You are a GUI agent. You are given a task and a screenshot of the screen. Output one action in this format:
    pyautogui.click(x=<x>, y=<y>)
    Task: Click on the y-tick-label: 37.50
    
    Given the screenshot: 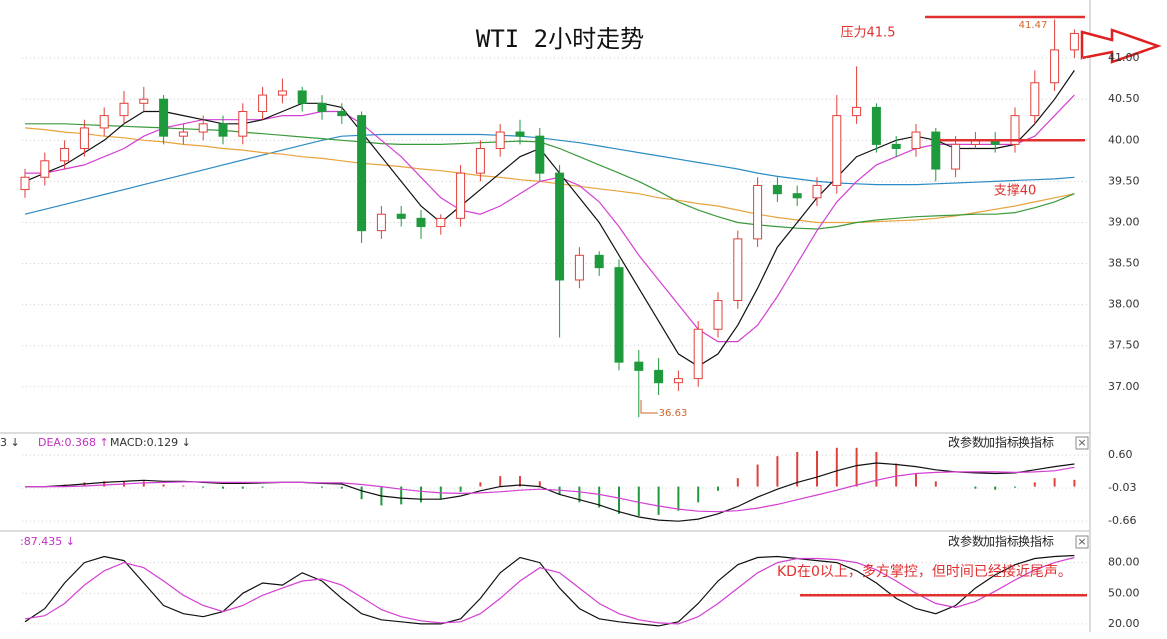 What is the action you would take?
    pyautogui.click(x=1124, y=345)
    